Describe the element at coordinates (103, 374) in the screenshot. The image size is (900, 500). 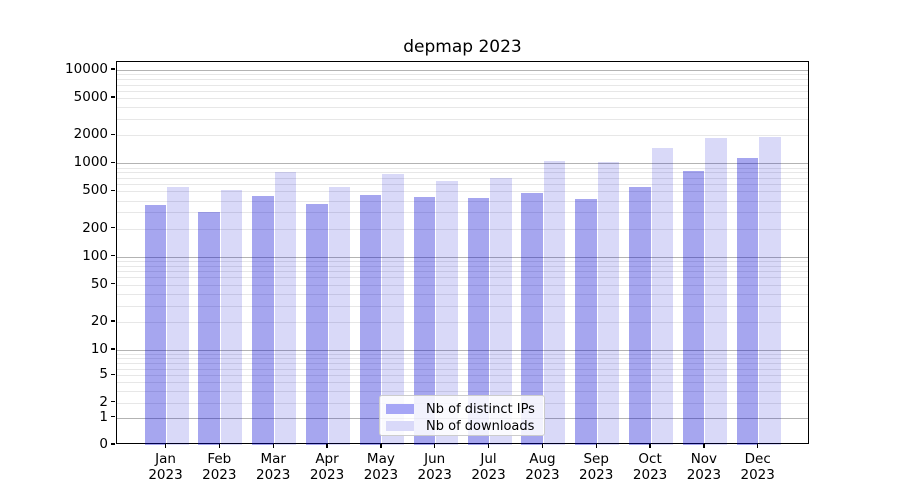
I see `y-tick-label: 5` at that location.